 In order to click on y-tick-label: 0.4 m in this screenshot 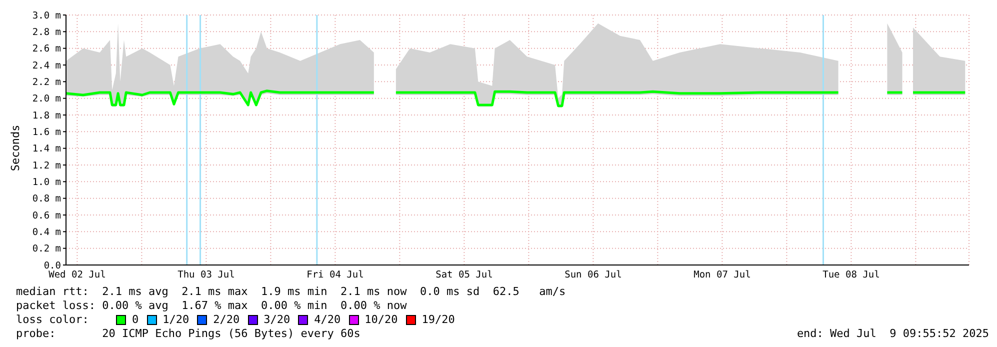, I will do `click(47, 232)`.